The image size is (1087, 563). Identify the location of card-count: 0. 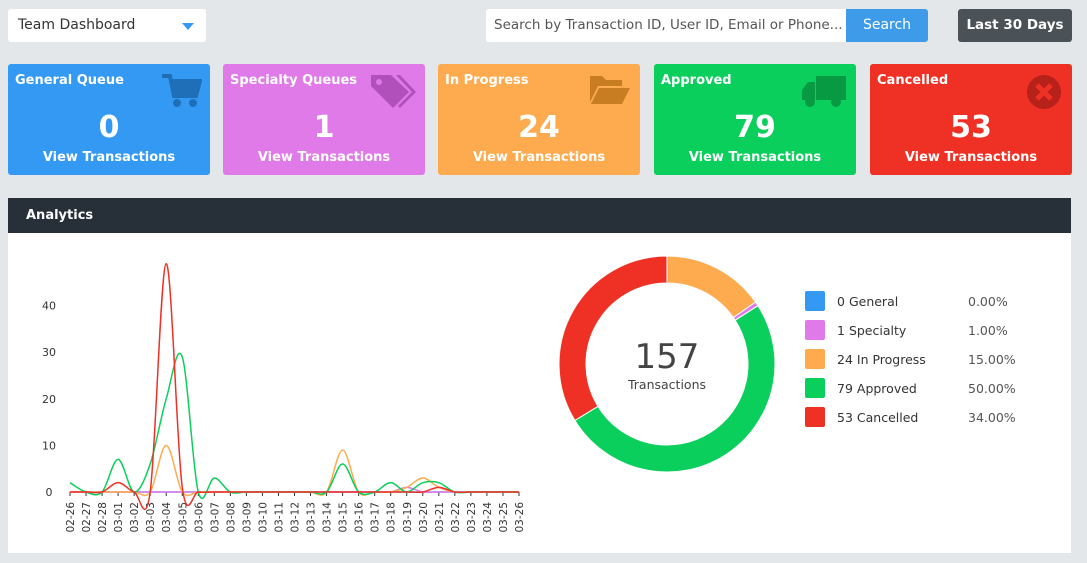
(109, 127).